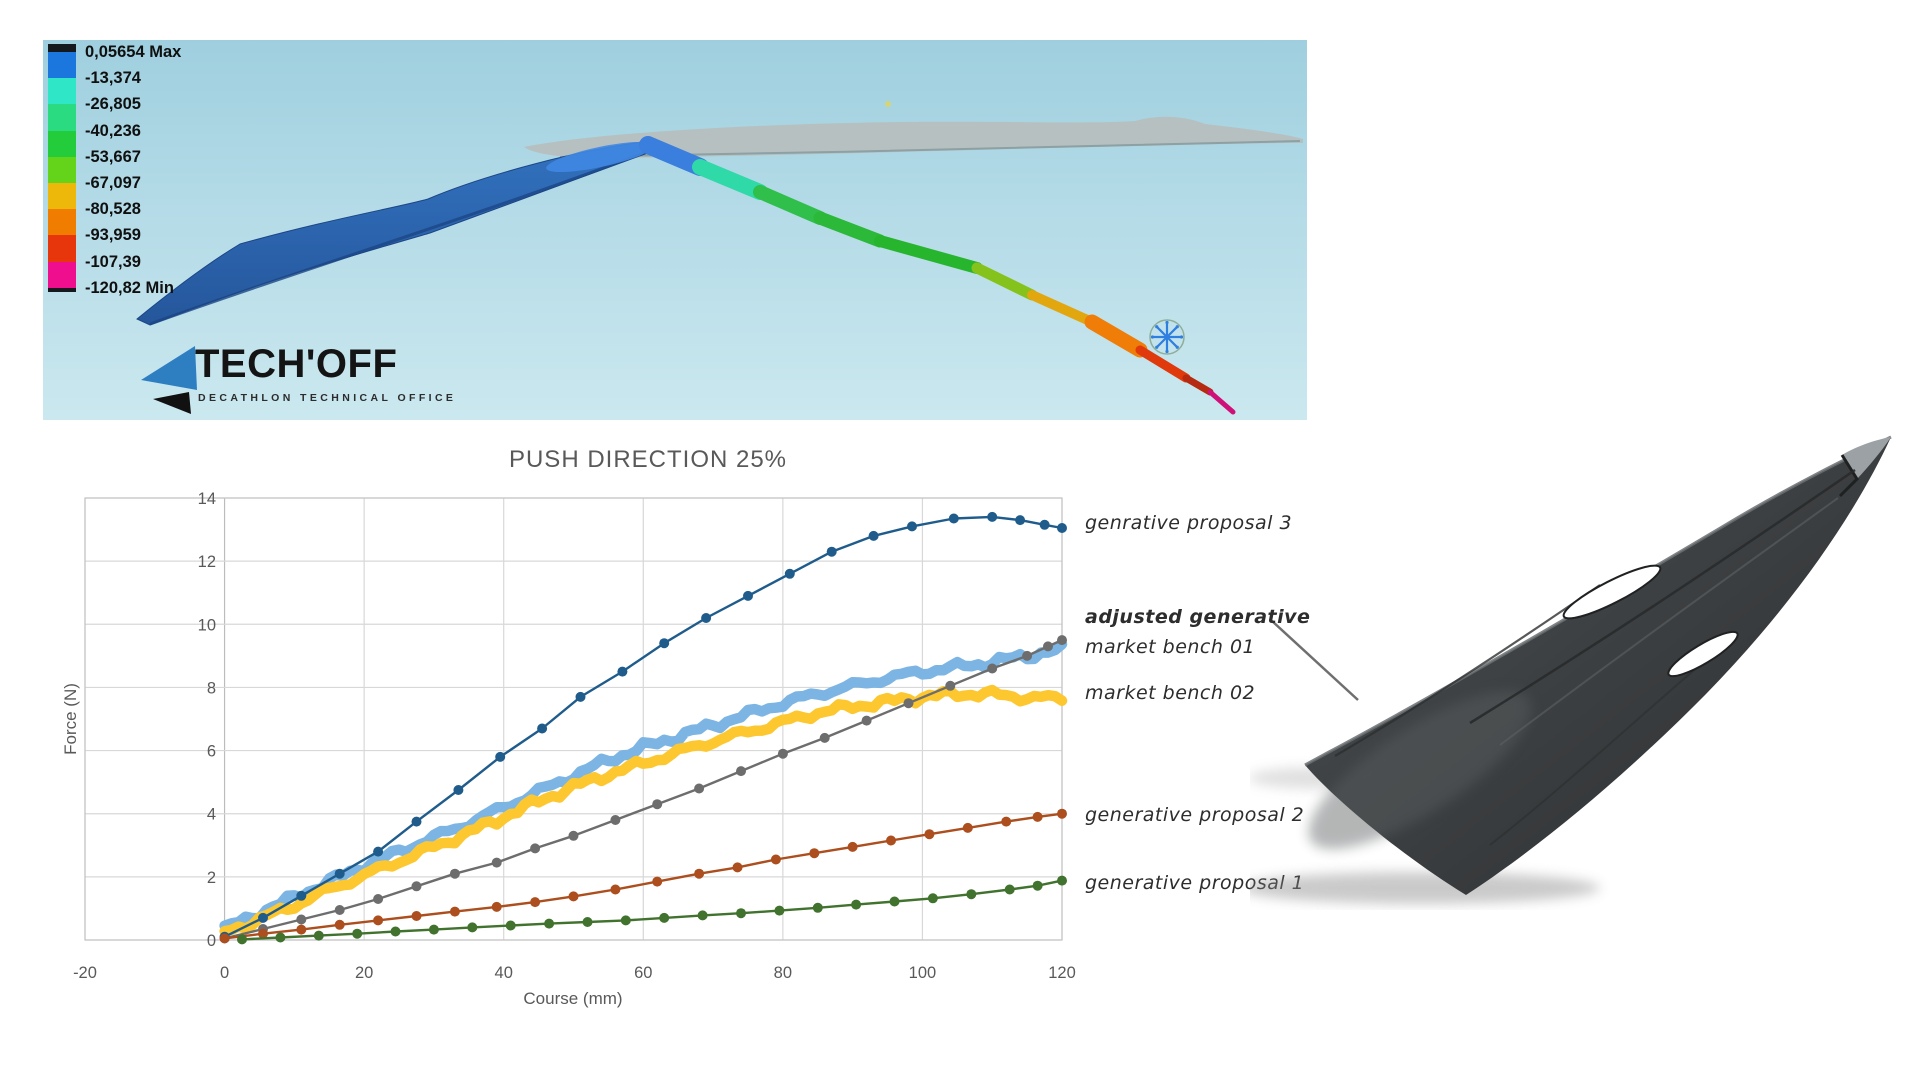 The width and height of the screenshot is (1920, 1080). I want to click on fin-heel-facet, so click(1866, 458).